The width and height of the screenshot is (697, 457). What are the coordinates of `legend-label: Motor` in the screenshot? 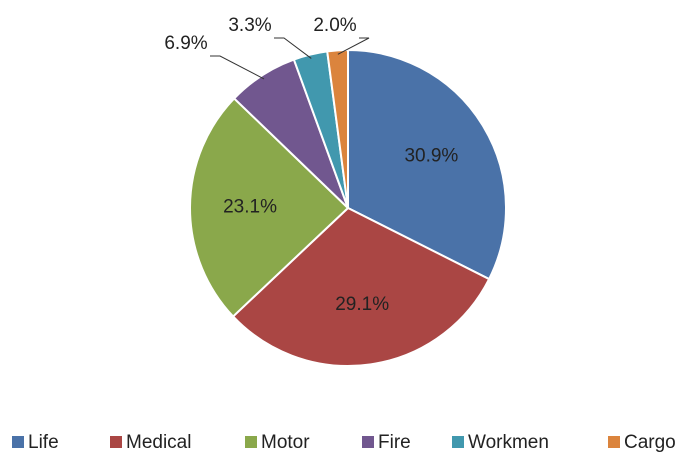 It's located at (285, 442).